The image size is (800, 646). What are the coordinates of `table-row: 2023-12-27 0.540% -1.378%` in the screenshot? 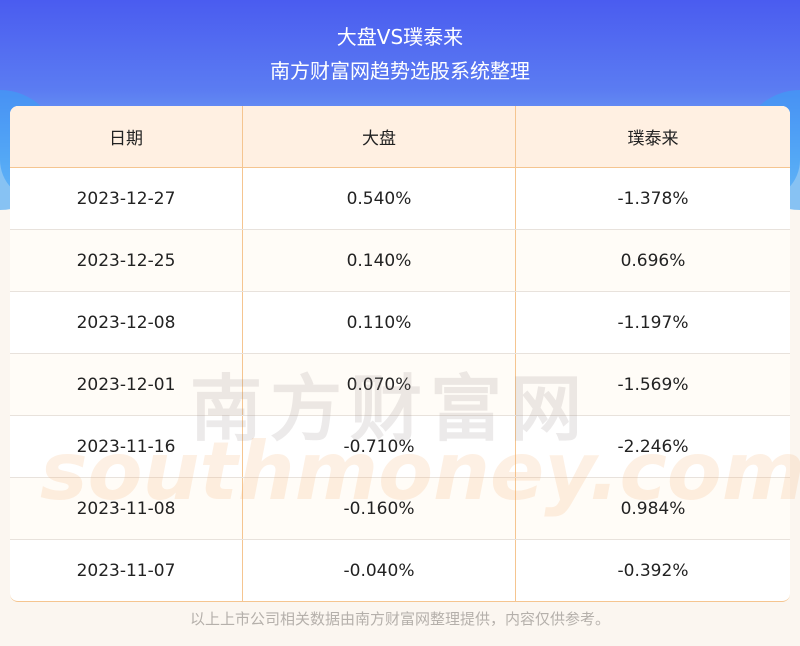 It's located at (400, 199).